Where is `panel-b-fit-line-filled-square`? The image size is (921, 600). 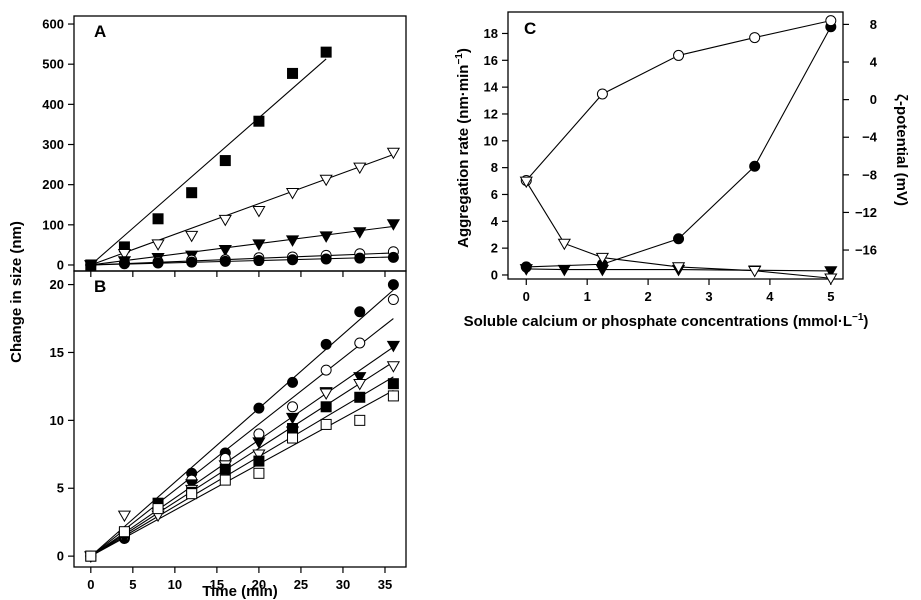 panel-b-fit-line-filled-square is located at coordinates (242, 466).